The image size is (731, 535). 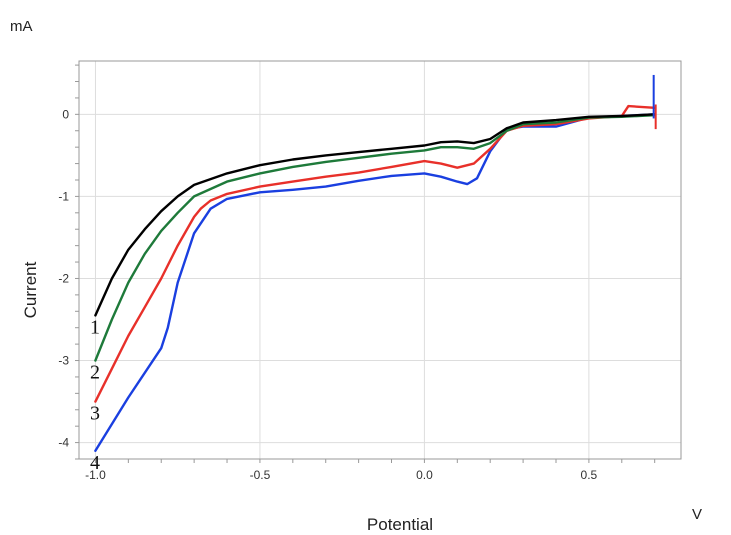 What do you see at coordinates (589, 475) in the screenshot?
I see `x-tick-label: 0.5` at bounding box center [589, 475].